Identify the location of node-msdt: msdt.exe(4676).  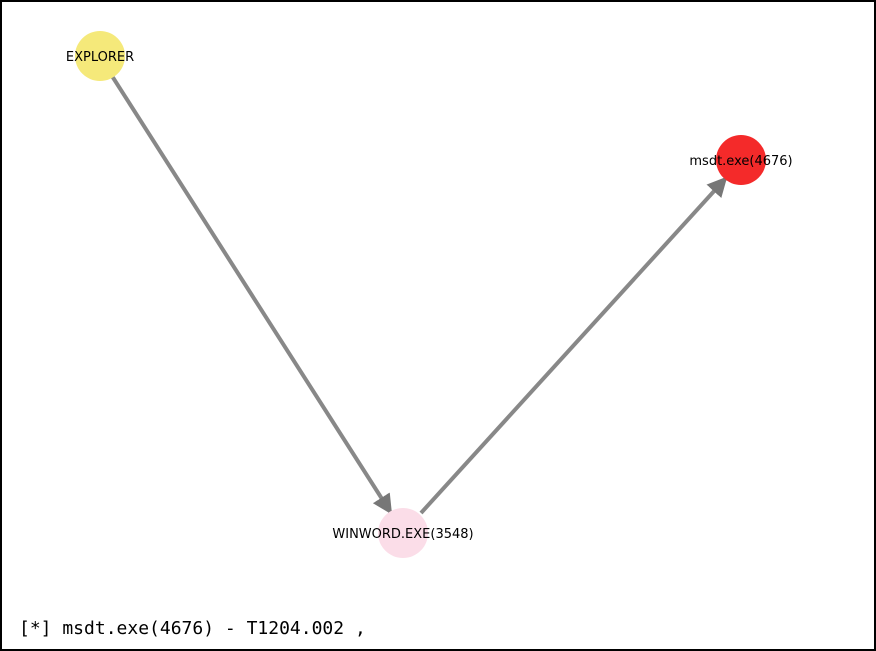
(741, 160).